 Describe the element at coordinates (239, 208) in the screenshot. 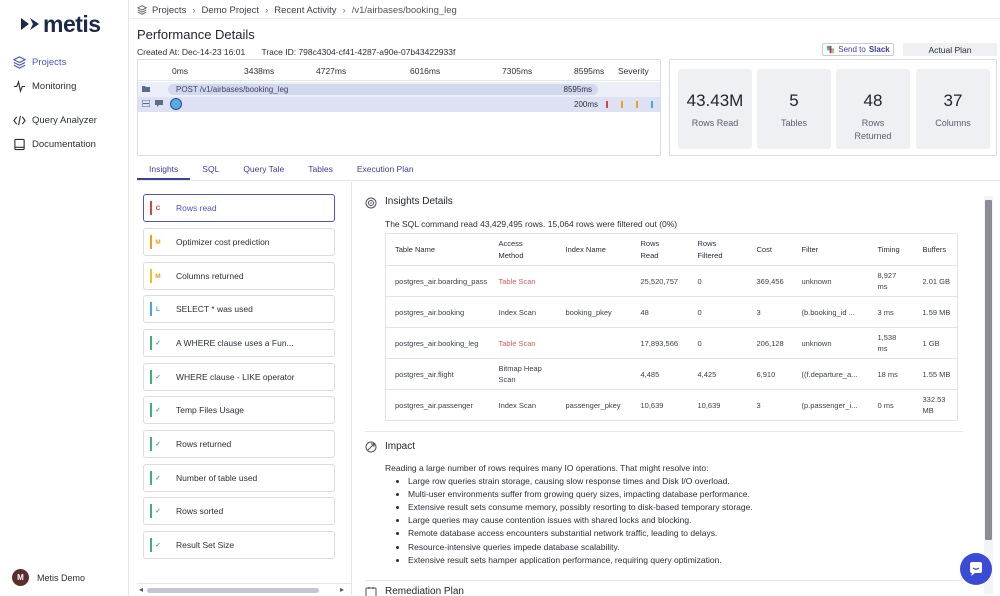

I see `insight-rows-read: C Rows read` at that location.